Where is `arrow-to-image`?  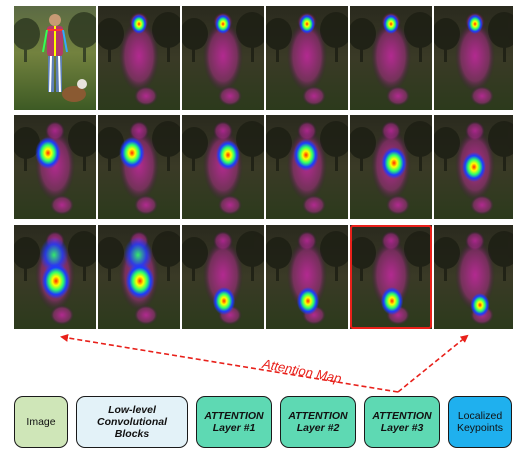 arrow-to-image is located at coordinates (229, 363).